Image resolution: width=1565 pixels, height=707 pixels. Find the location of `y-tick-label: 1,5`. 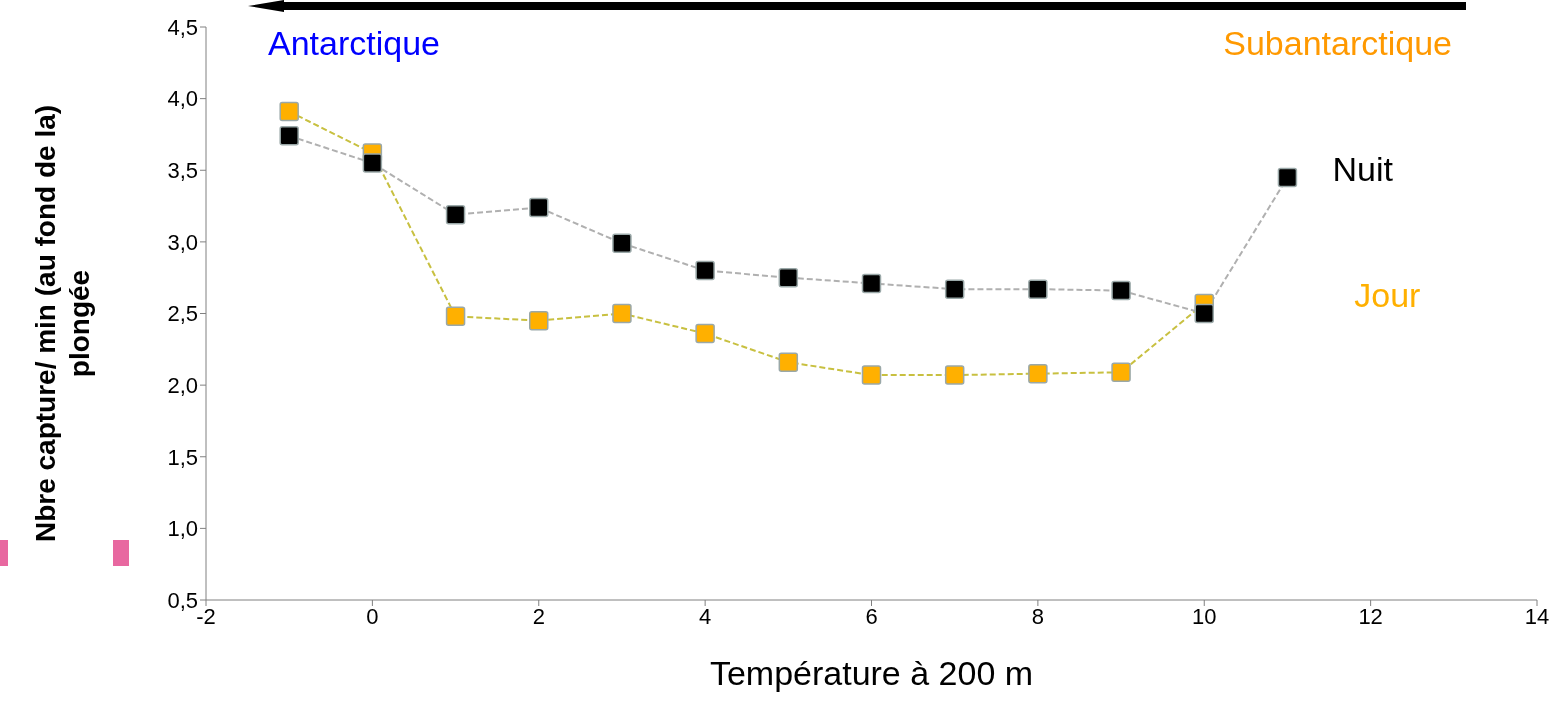

y-tick-label: 1,5 is located at coordinates (182, 457).